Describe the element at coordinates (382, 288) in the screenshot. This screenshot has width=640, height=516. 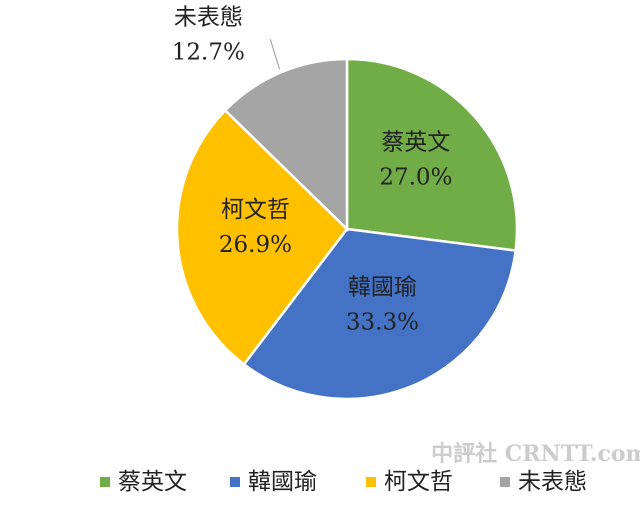
I see `slice-label: 韓國瑜` at that location.